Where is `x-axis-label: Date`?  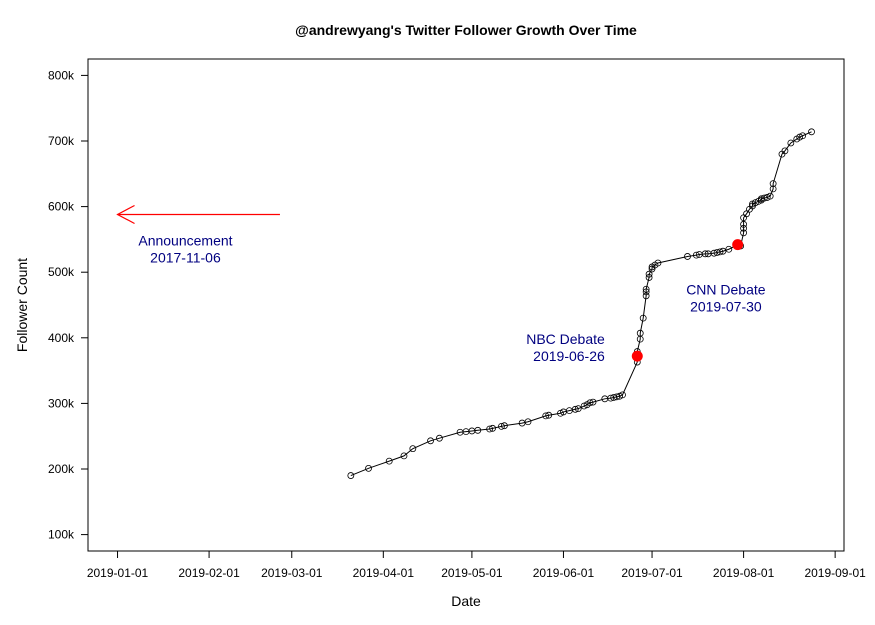 x-axis-label: Date is located at coordinates (466, 601).